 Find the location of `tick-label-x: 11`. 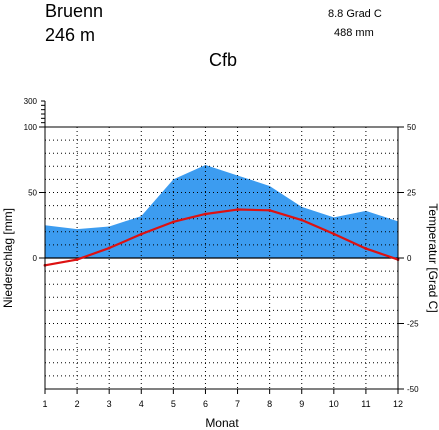

tick-label-x: 11 is located at coordinates (365, 404).